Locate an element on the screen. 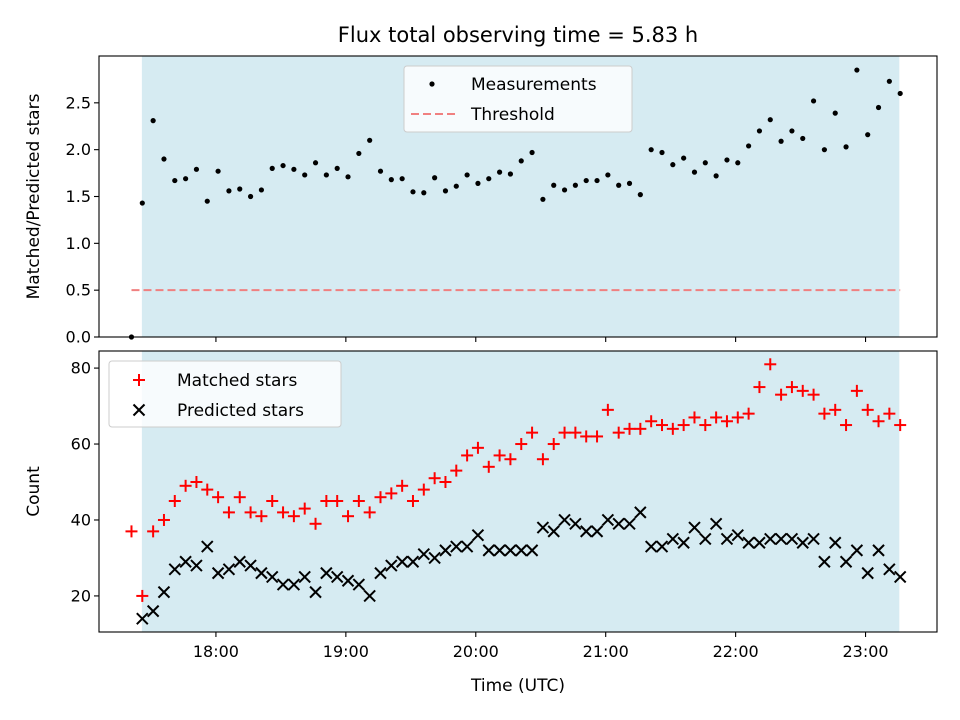  legend-matched-label: Matched stars is located at coordinates (237, 381).